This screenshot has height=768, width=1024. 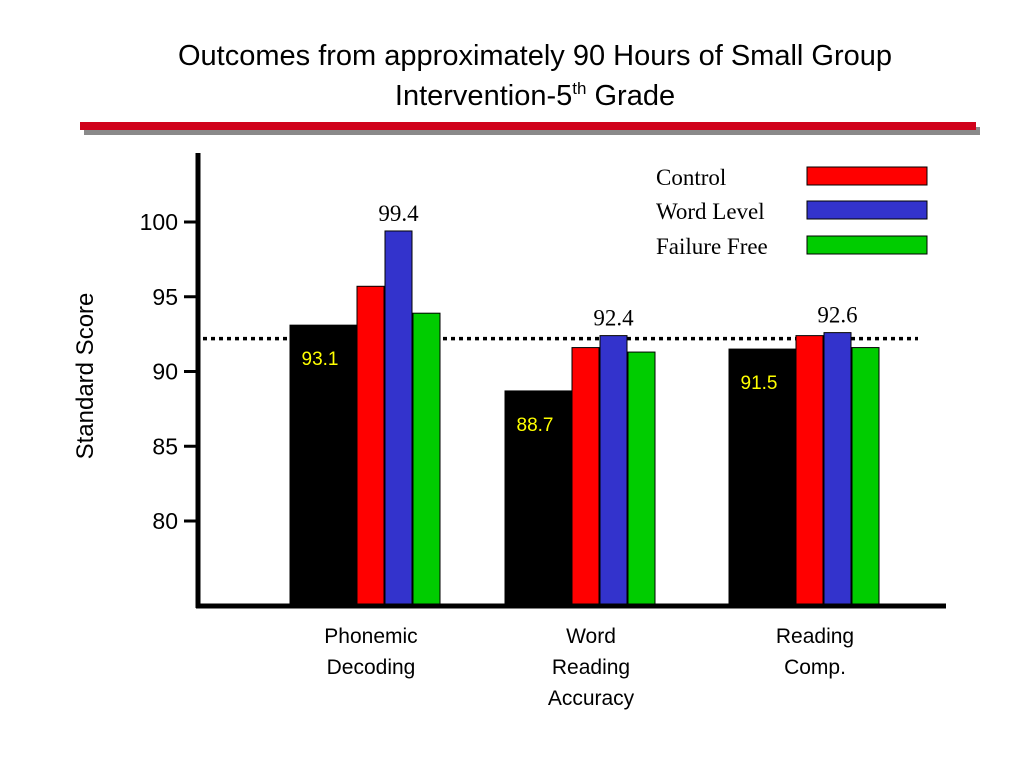 I want to click on chart-title-line2: Intervention-5th Grade, so click(x=535, y=96).